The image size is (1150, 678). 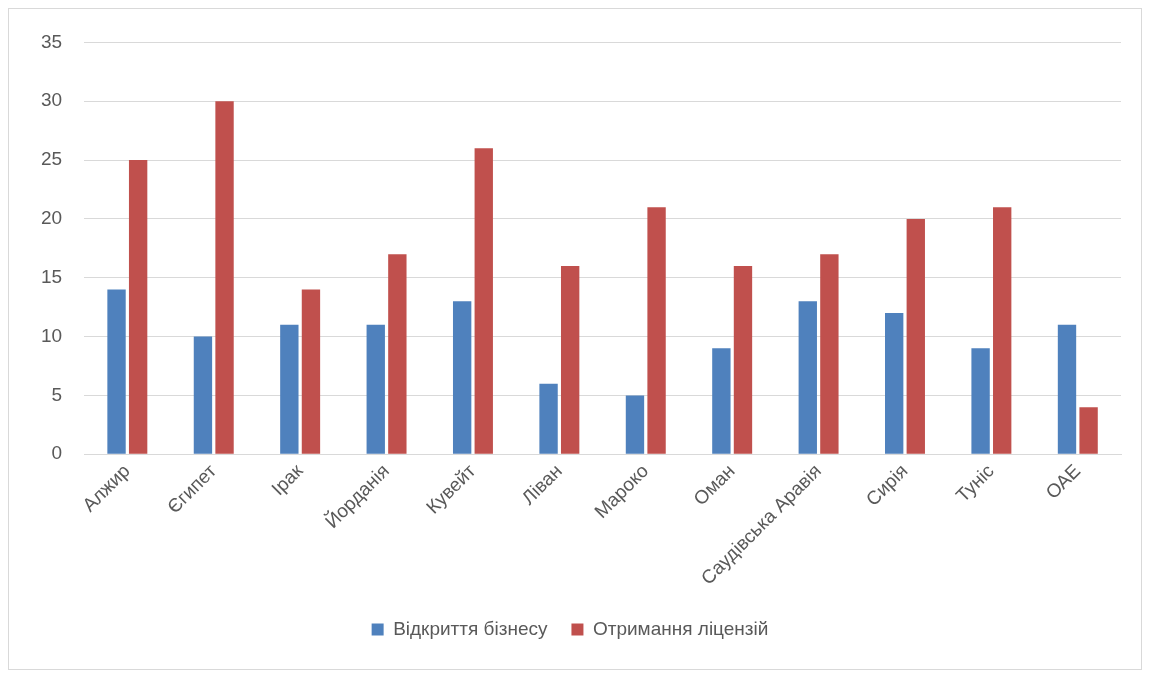 What do you see at coordinates (51, 159) in the screenshot?
I see `y-tick-label: 25` at bounding box center [51, 159].